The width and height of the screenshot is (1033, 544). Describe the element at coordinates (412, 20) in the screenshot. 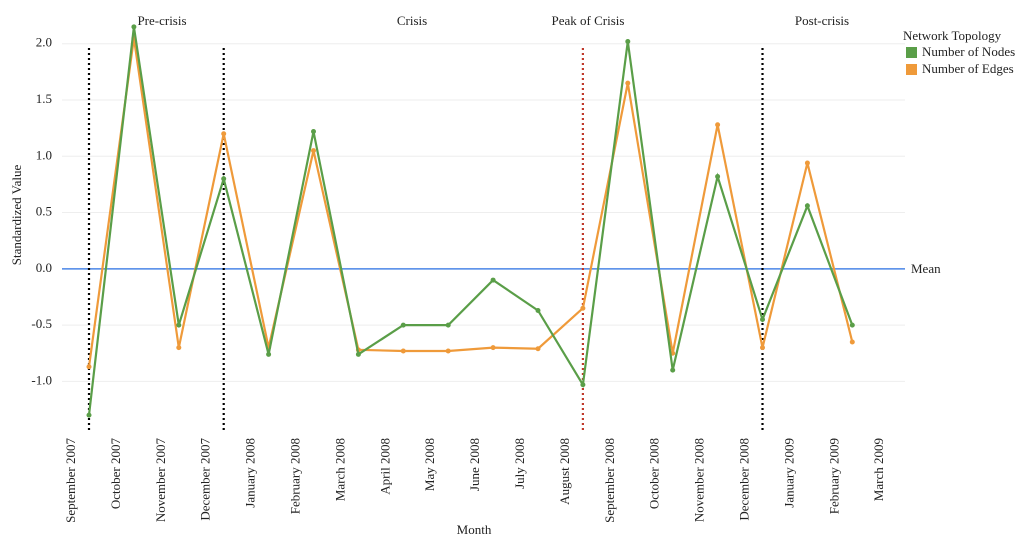

I see `phase-label: Crisis` at that location.